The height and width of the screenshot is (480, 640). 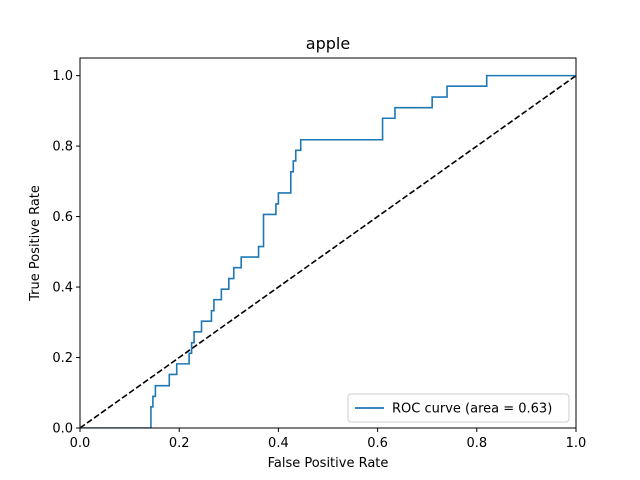 I want to click on x-tick-label: 0.4, so click(x=278, y=443).